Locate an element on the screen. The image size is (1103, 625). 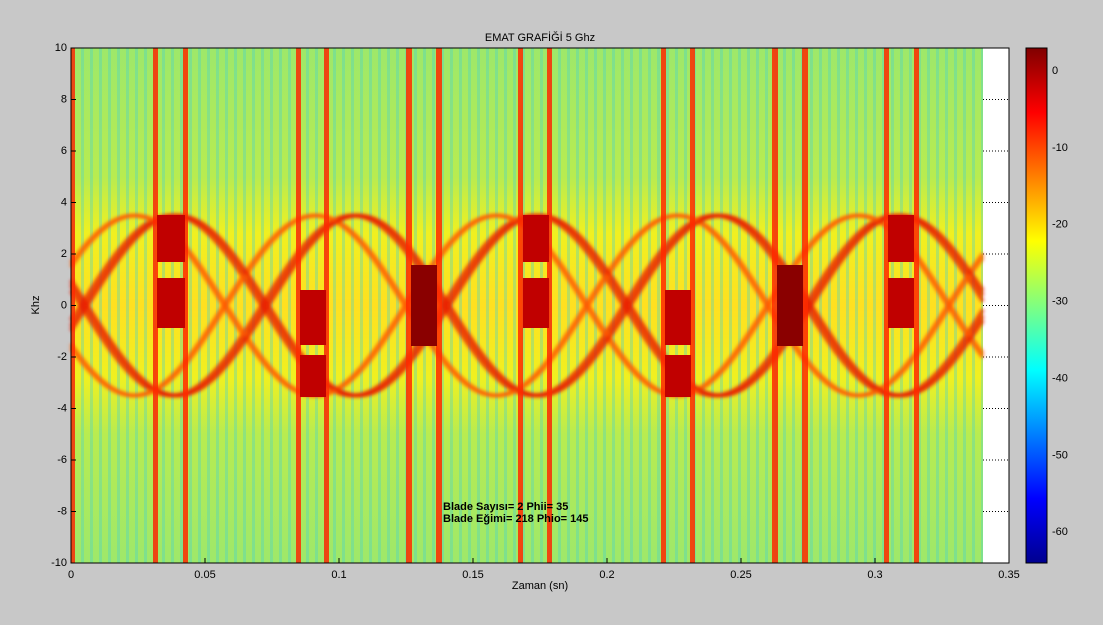
colorbar-tick-label: -10 is located at coordinates (1060, 148).